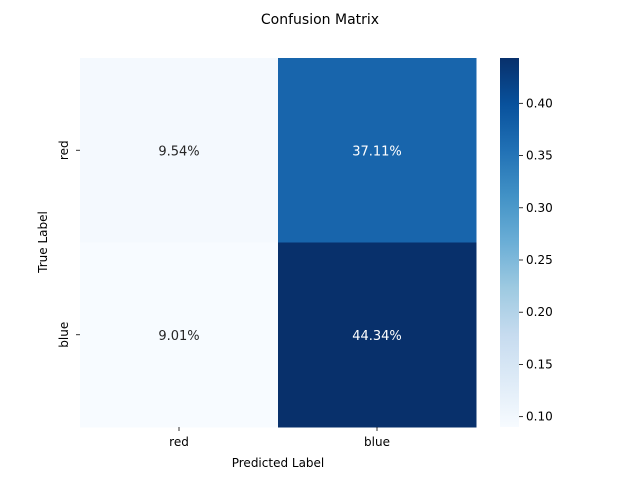 The width and height of the screenshot is (640, 480). What do you see at coordinates (64, 335) in the screenshot?
I see `y-tick-label: blue` at bounding box center [64, 335].